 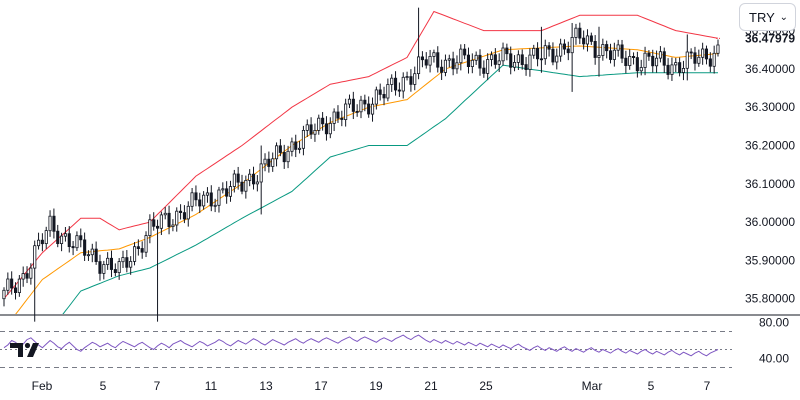 What do you see at coordinates (371, 386) in the screenshot?
I see `time-axis: Feb 5 7 11 13 17 19 21 25 Mar 5 7` at bounding box center [371, 386].